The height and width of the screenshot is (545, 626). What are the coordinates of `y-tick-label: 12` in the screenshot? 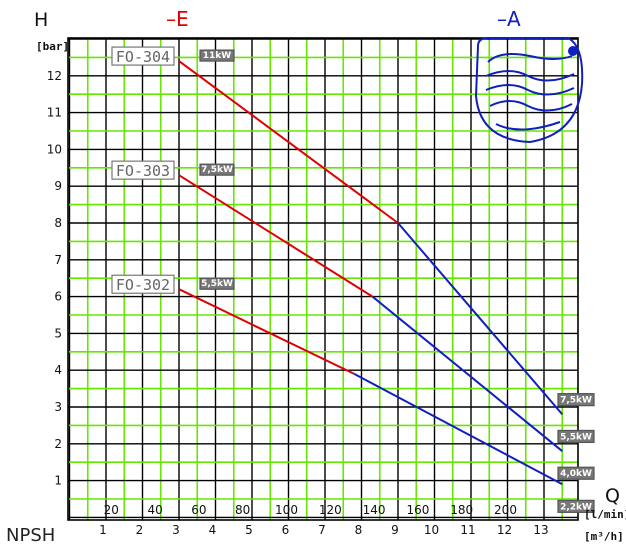 It's located at (54, 76).